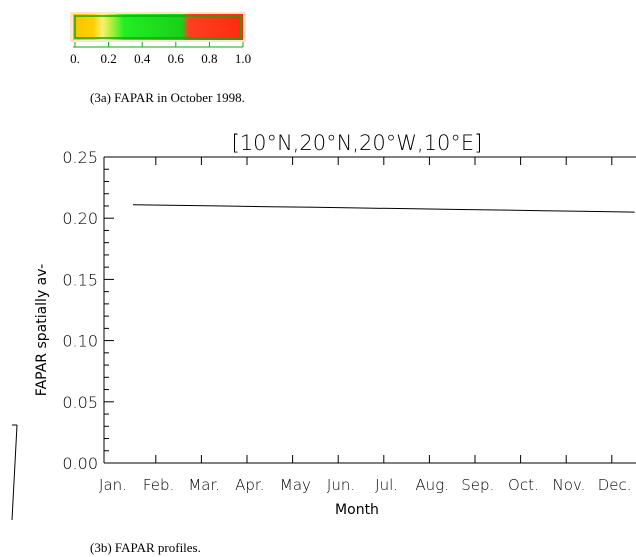 Image resolution: width=636 pixels, height=557 pixels. I want to click on stray-mark, so click(14, 472).